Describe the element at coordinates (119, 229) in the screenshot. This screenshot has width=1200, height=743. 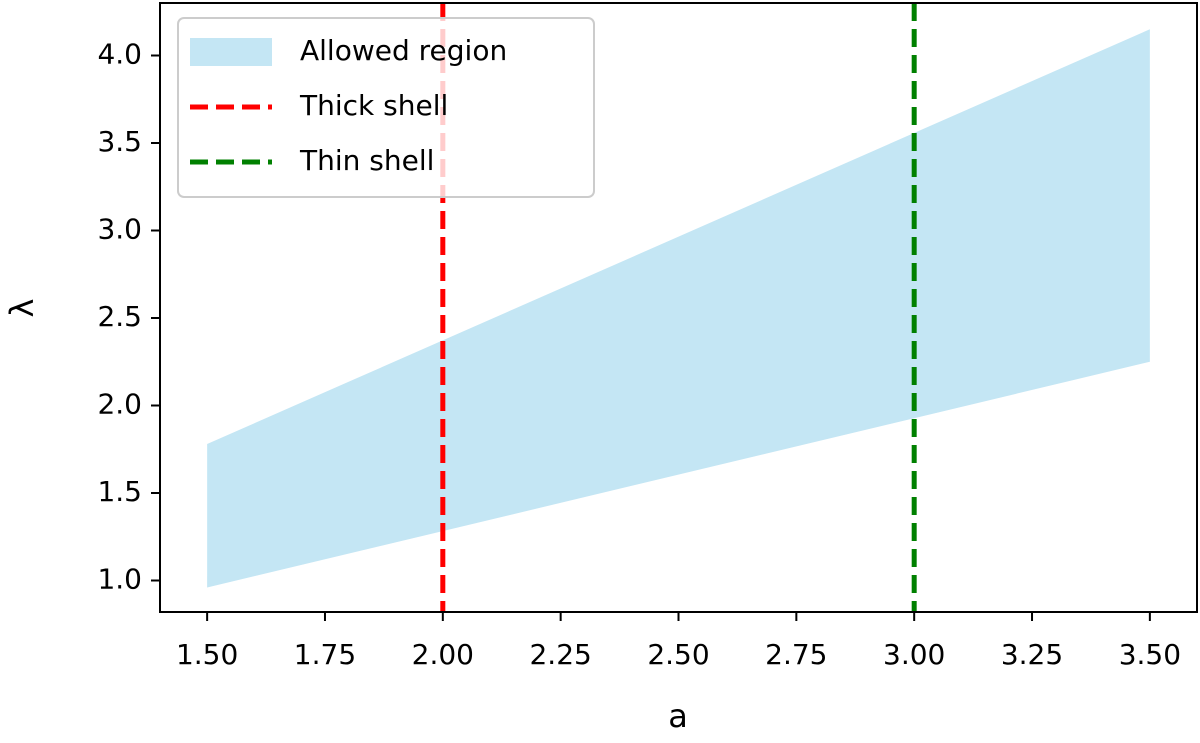
I see `y-tick-label: 3.0` at that location.